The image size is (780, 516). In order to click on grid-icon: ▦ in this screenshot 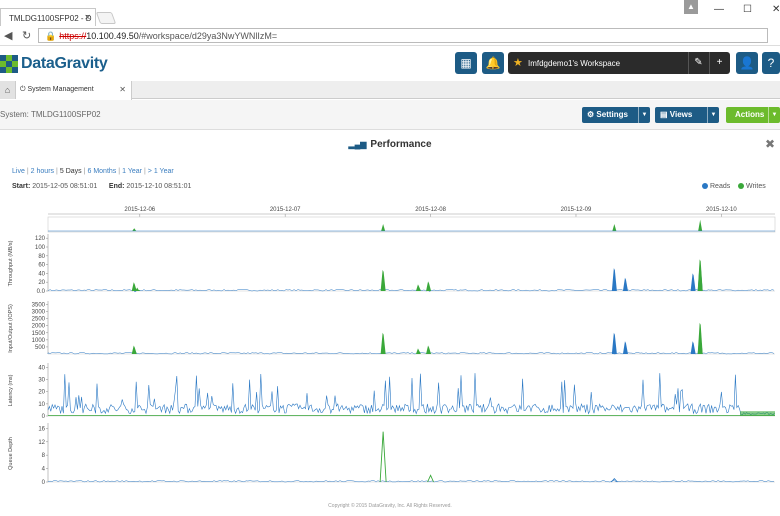, I will do `click(466, 63)`.